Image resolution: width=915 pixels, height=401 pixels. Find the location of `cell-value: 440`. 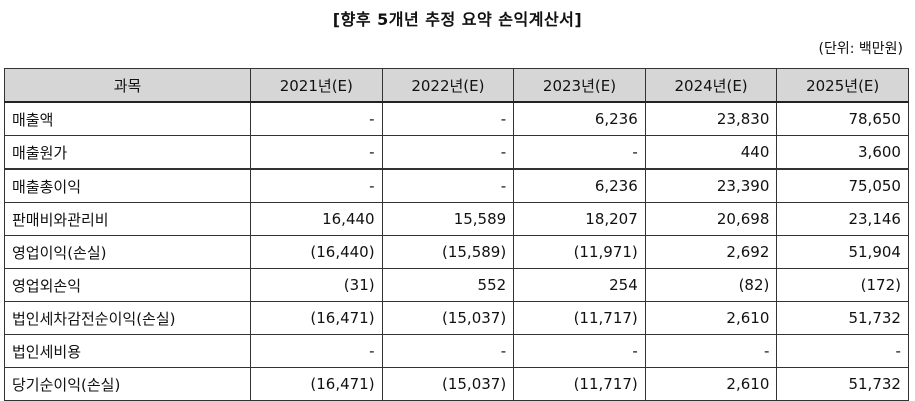

cell-value: 440 is located at coordinates (711, 152).